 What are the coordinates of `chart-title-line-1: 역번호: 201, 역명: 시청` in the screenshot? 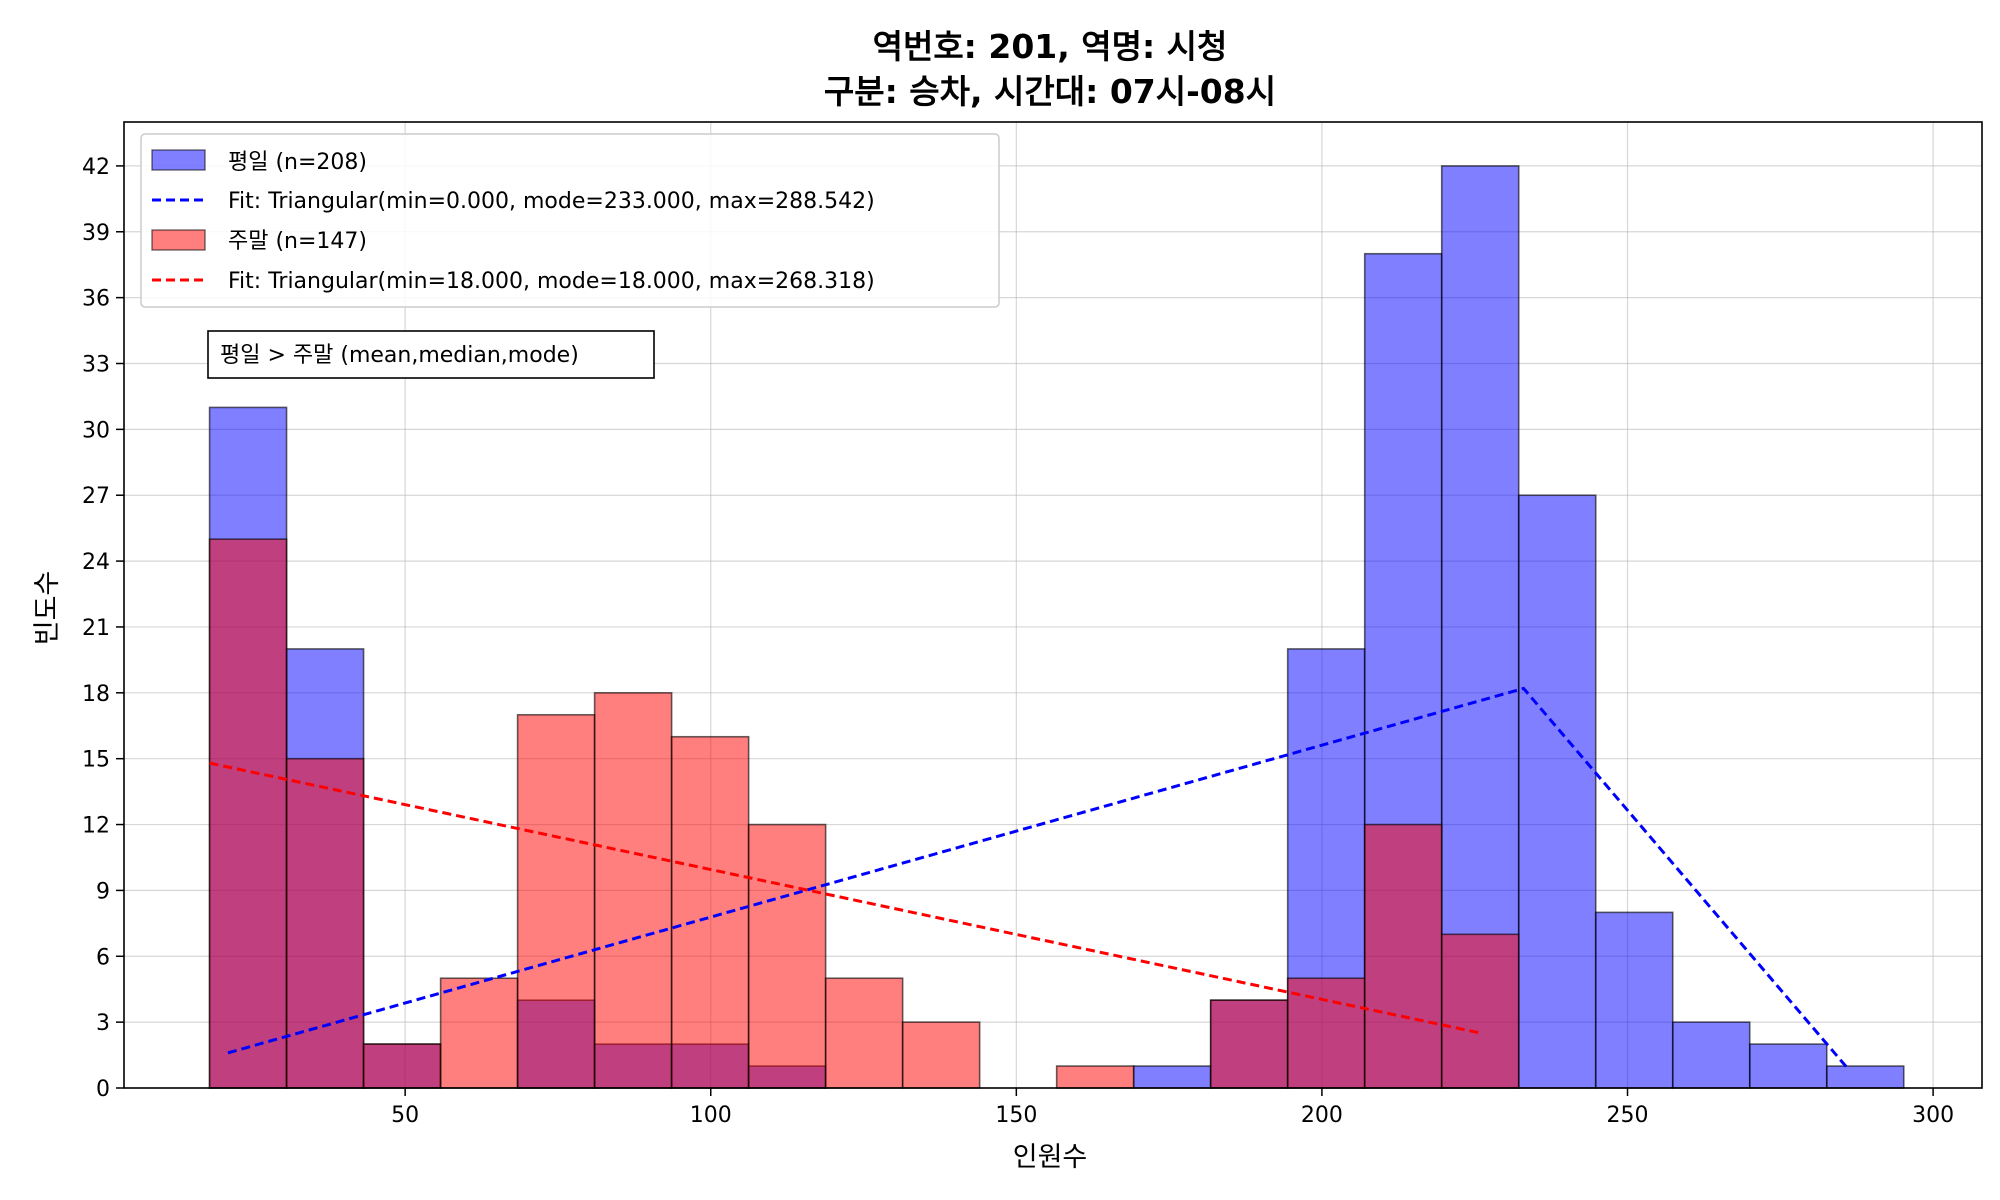 It's located at (1050, 46).